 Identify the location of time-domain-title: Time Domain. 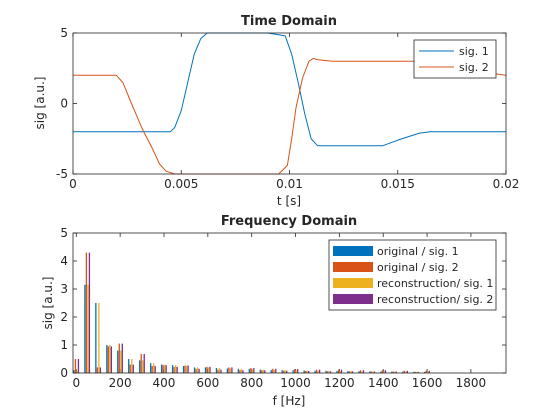
(289, 21).